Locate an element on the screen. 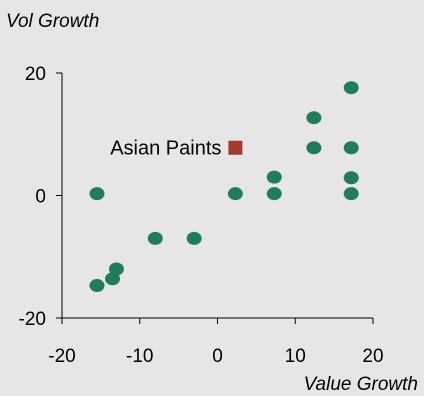 This screenshot has width=424, height=396. x-tick-label: 0 is located at coordinates (217, 356).